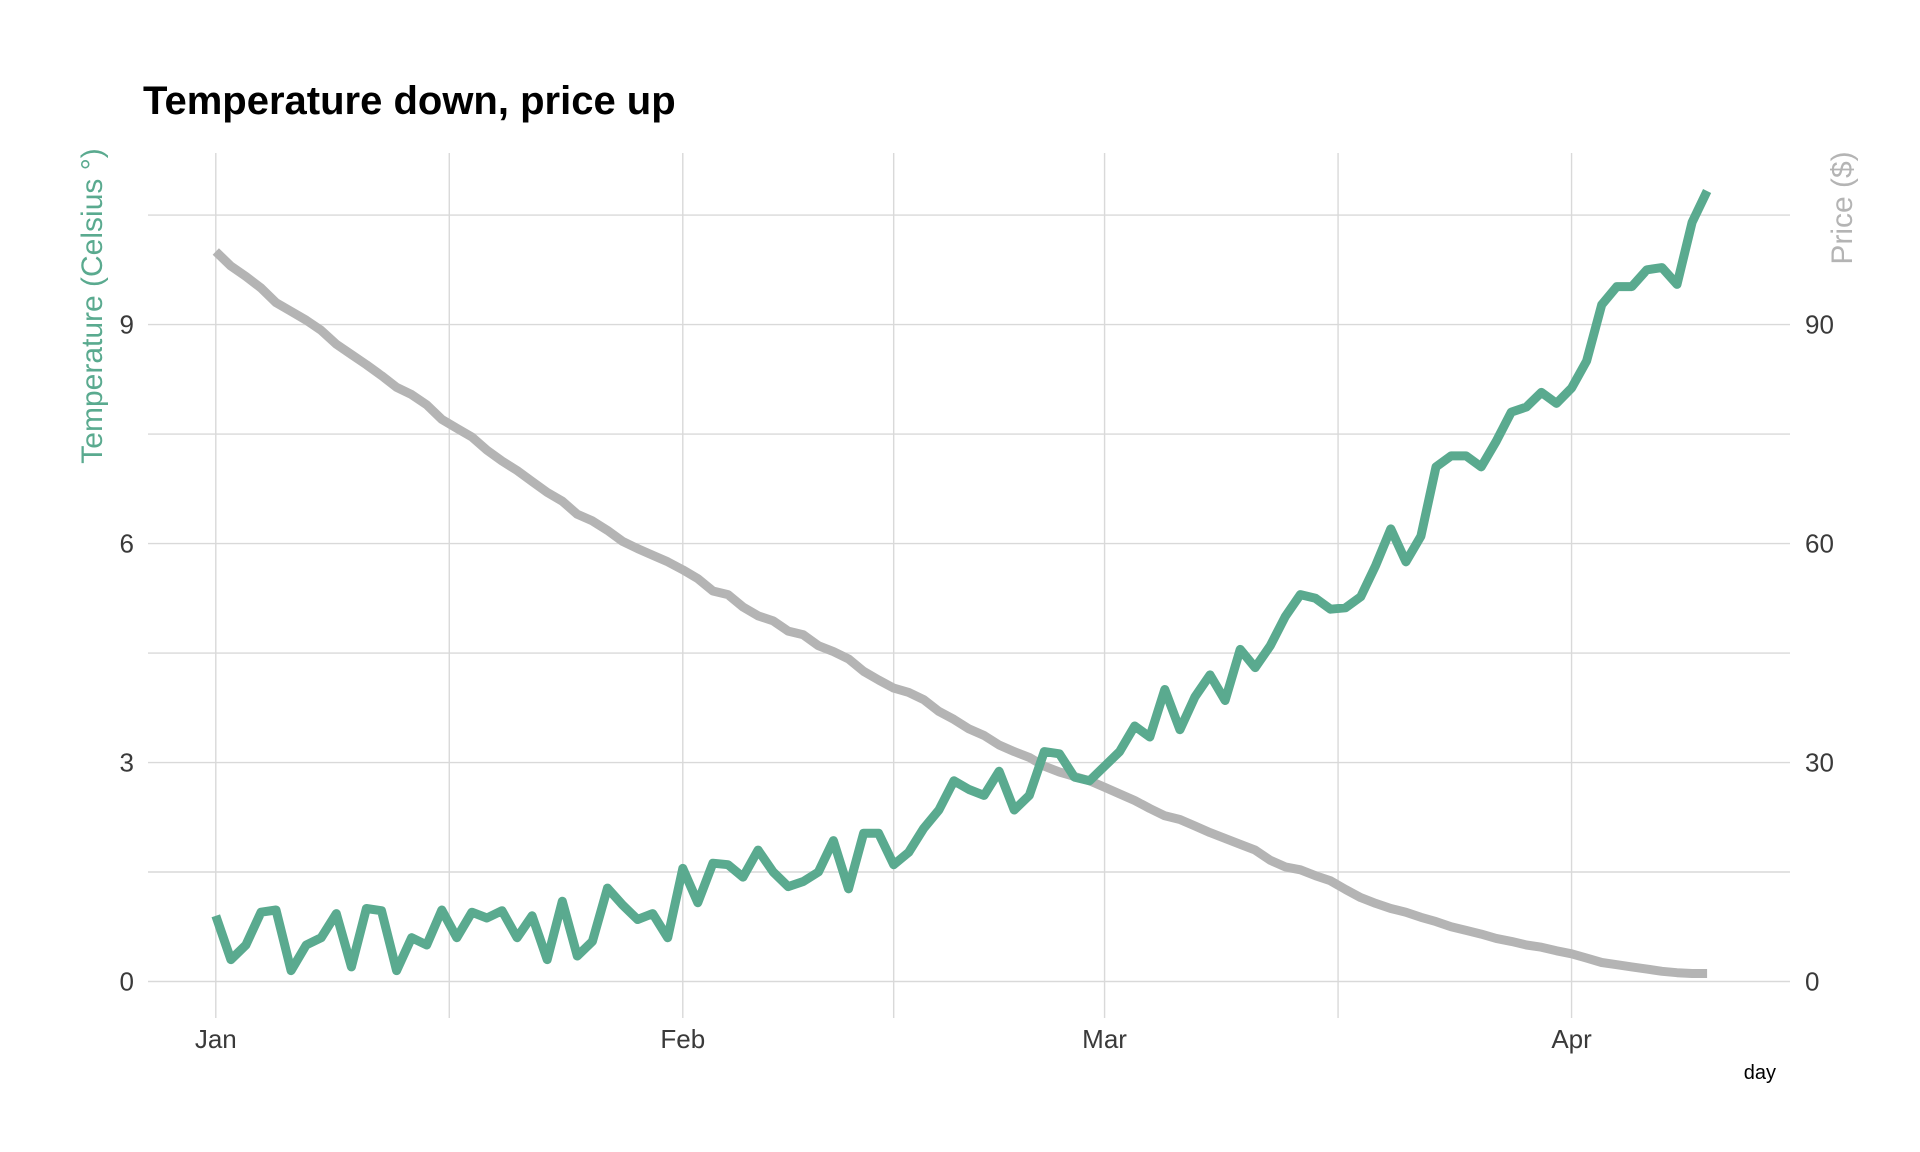 This screenshot has width=1920, height=1152. Describe the element at coordinates (216, 1039) in the screenshot. I see `x-tick-label: Jan` at that location.